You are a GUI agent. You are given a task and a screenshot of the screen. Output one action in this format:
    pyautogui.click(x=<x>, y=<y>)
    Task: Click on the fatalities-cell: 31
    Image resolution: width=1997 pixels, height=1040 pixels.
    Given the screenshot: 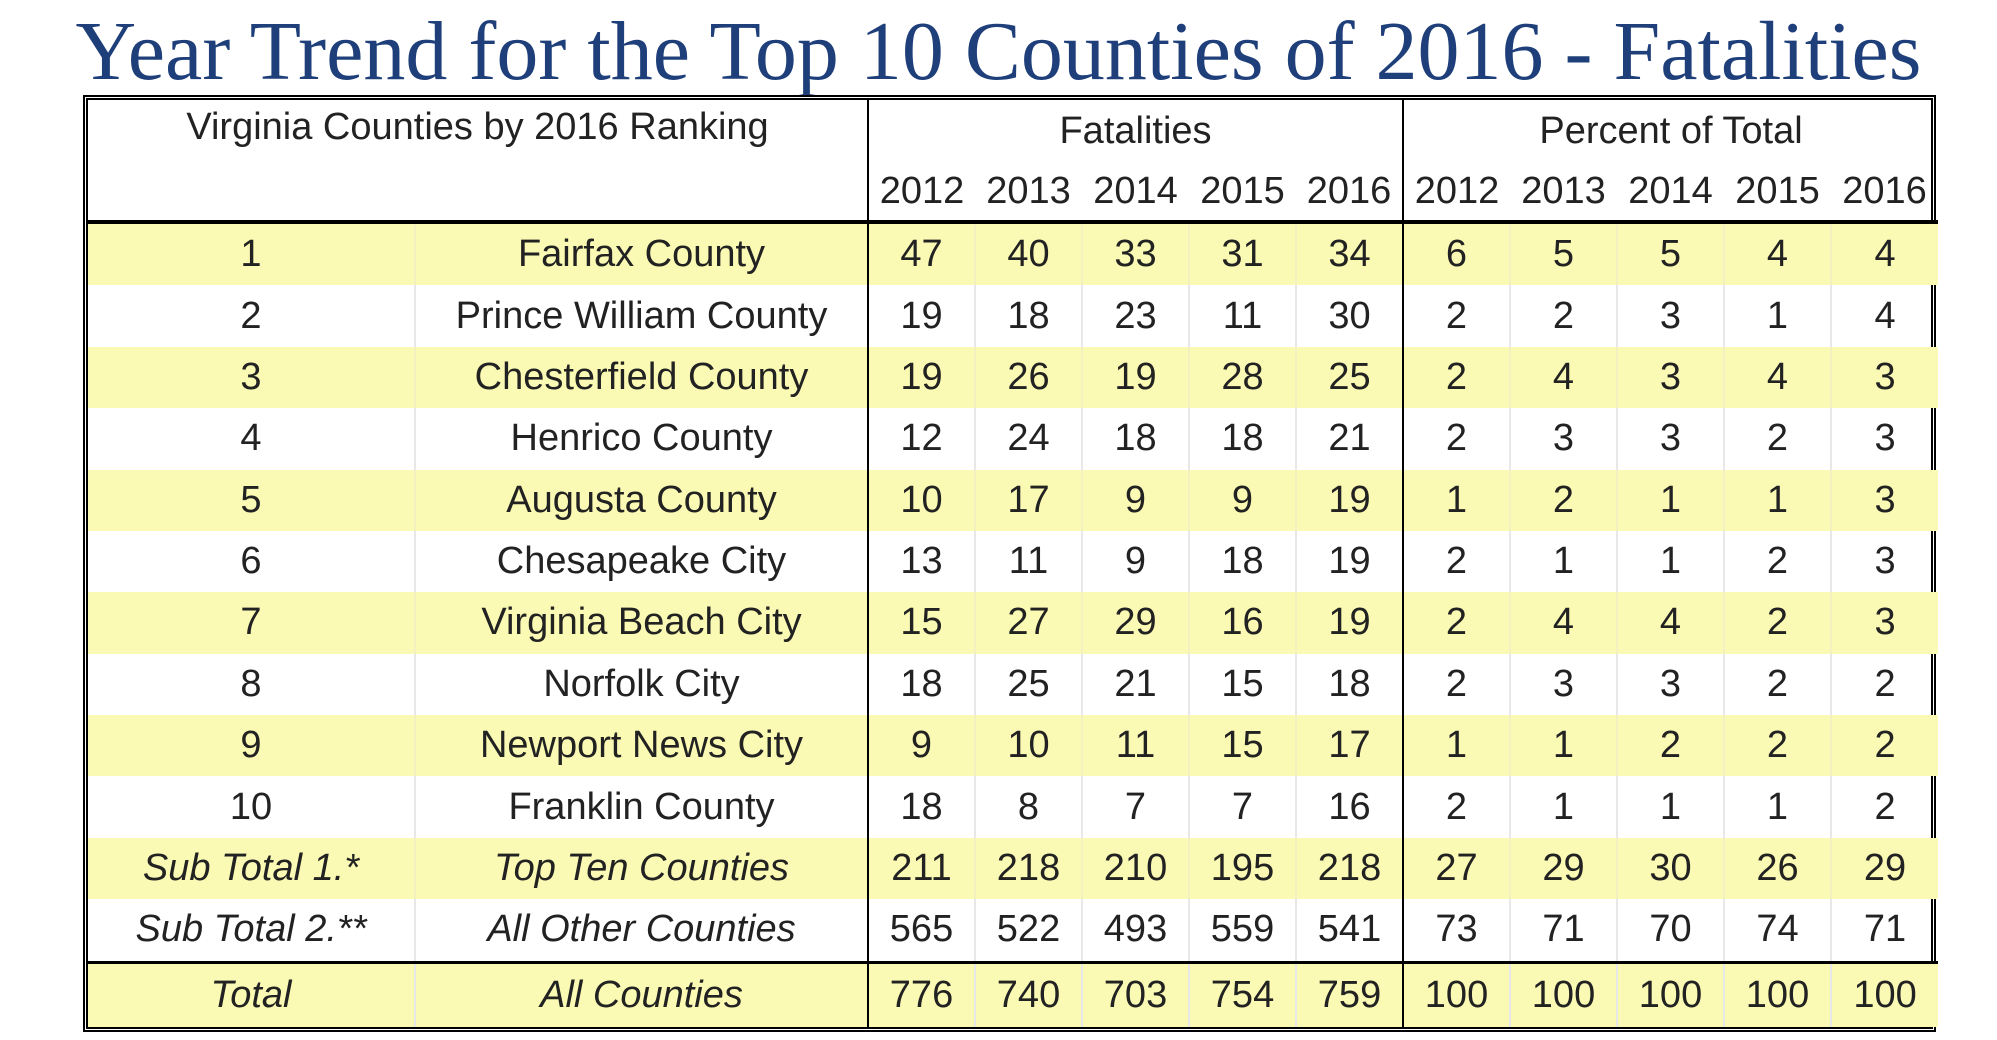 What is the action you would take?
    pyautogui.click(x=1242, y=254)
    